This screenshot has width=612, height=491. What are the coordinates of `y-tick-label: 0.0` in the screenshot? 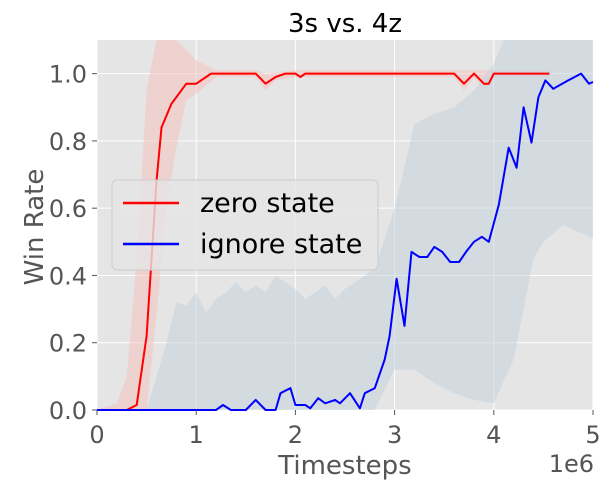 It's located at (68, 411).